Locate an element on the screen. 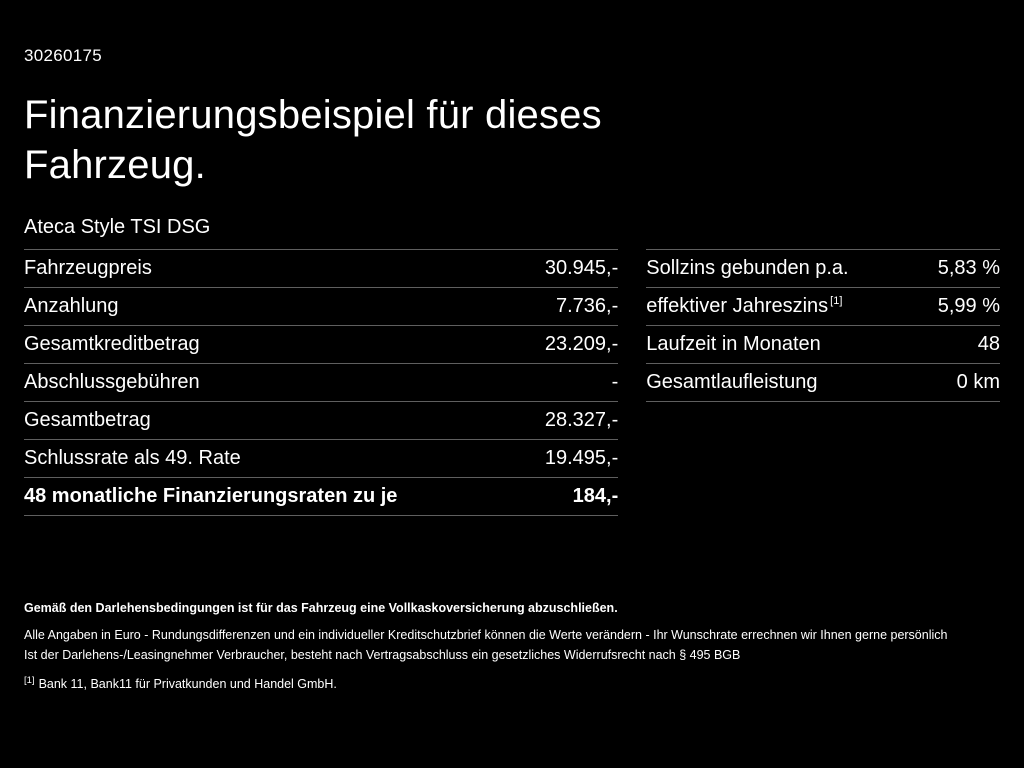 The width and height of the screenshot is (1024, 768). table-row: Gesamtbetrag 28.327,- is located at coordinates (321, 420).